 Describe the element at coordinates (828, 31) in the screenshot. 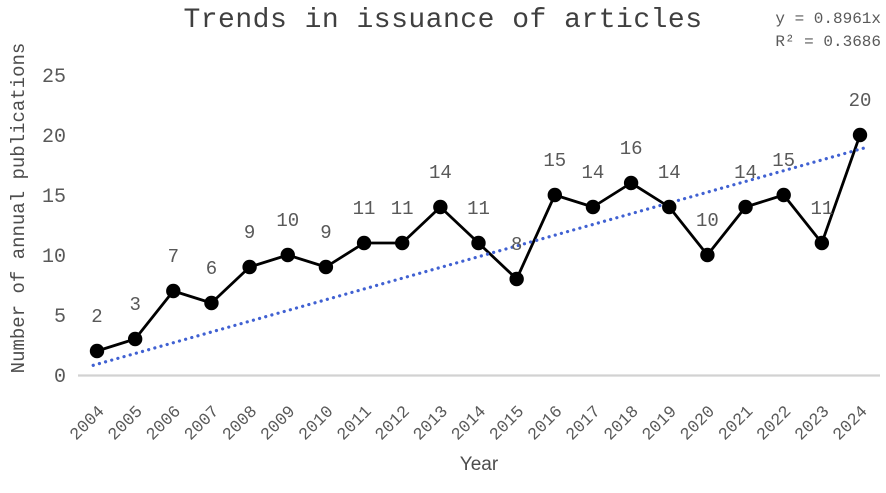

I see `trendline-equation-block: y = 0.8961x R² = 0.3686` at that location.